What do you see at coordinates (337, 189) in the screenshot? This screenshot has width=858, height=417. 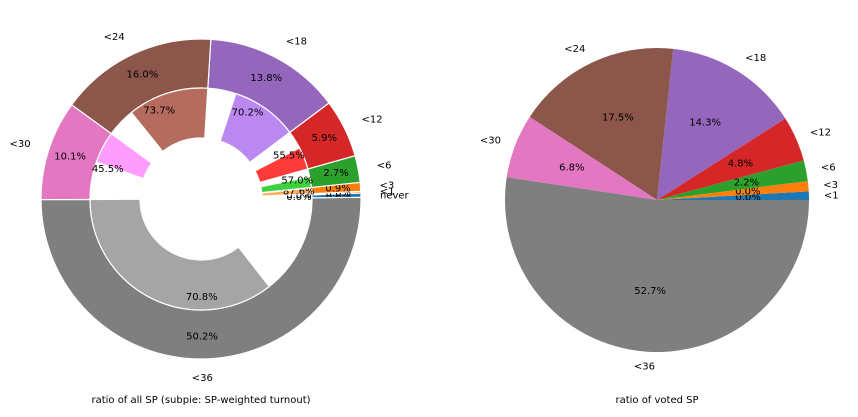 I see `outer-value-label-lt3: 0.9%` at bounding box center [337, 189].